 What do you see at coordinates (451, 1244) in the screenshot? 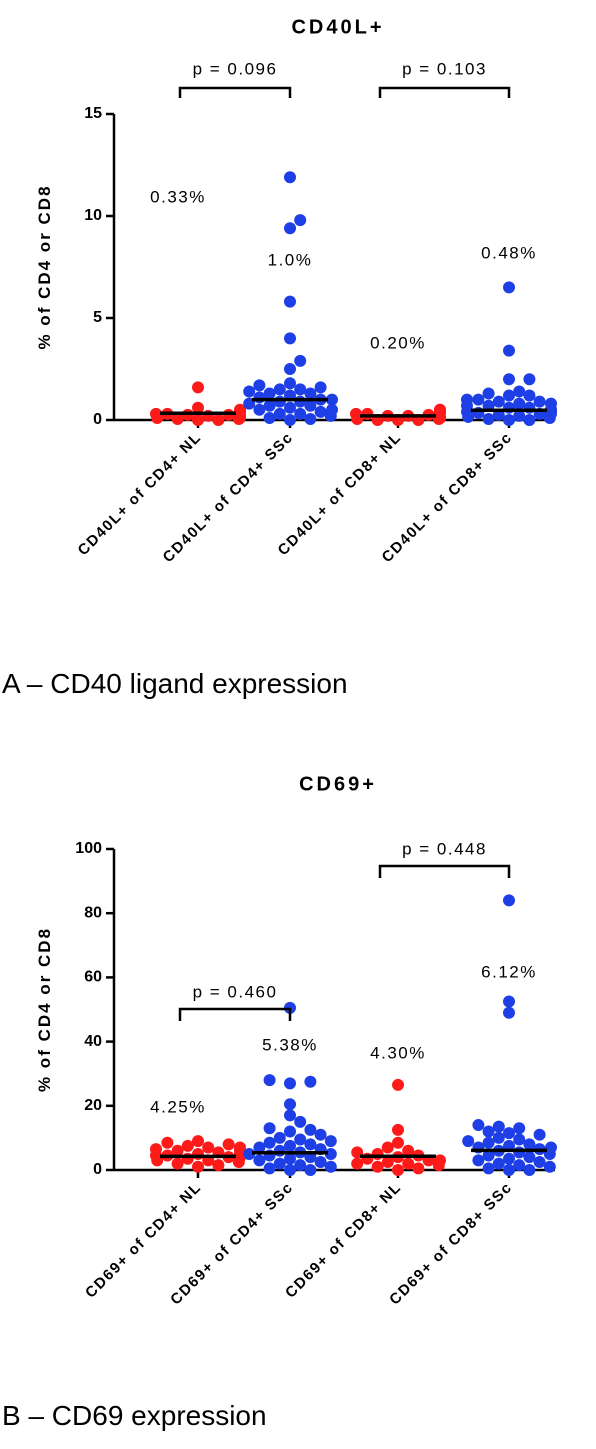
I see `chart2-category-label: CD69+ of CD8+ SSc` at bounding box center [451, 1244].